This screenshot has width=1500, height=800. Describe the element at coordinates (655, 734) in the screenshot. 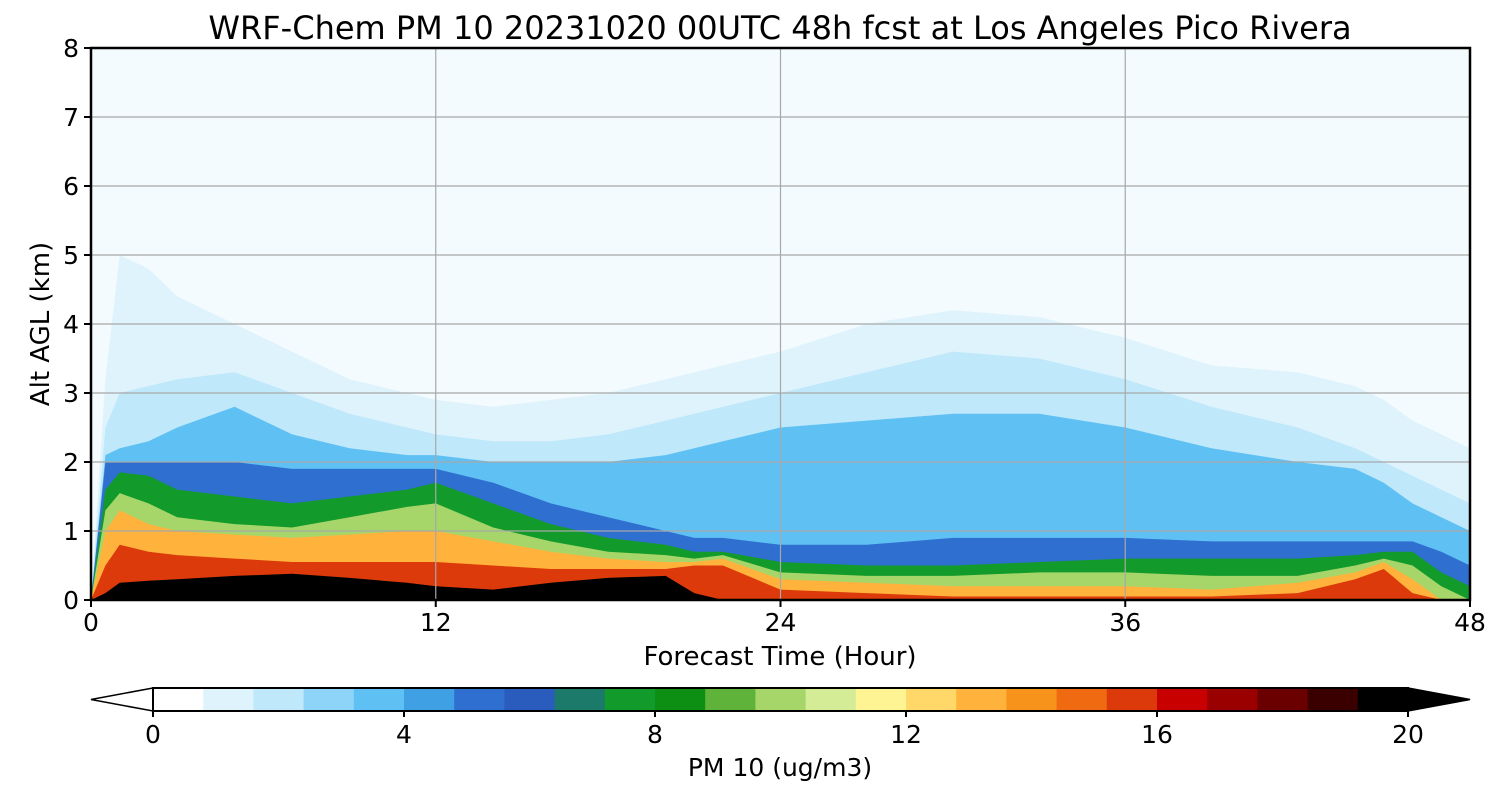

I see `colorbar-tick-label-2: 8` at that location.